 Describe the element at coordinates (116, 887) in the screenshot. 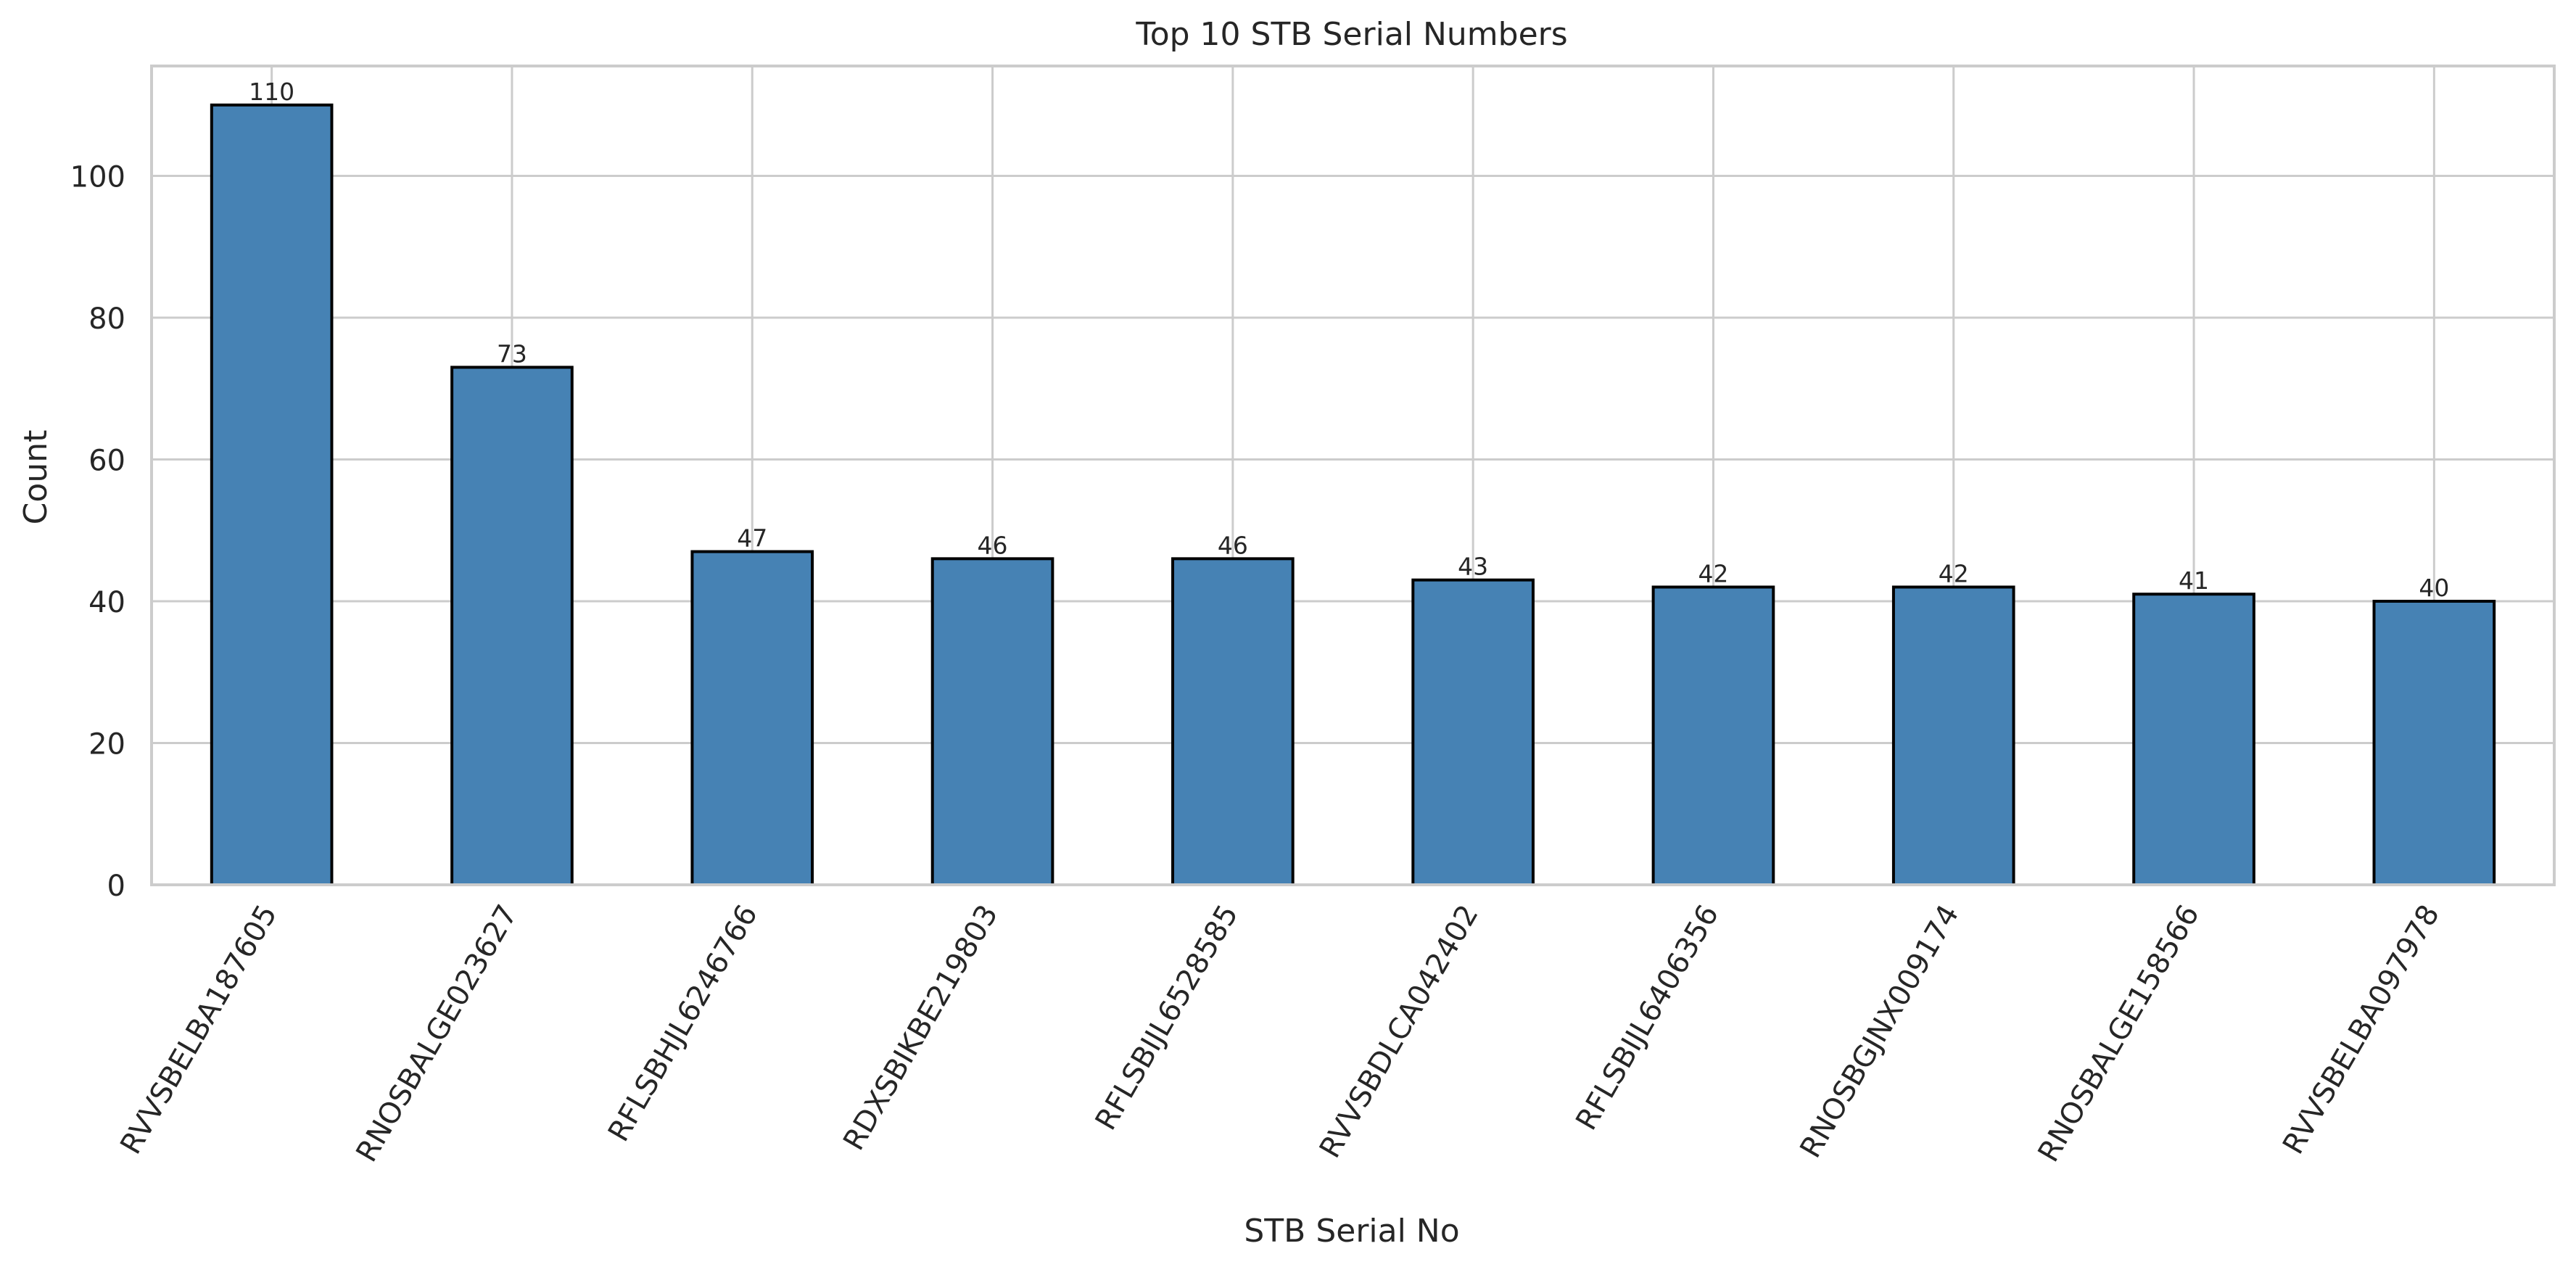

I see `y-tick-label: 0` at that location.